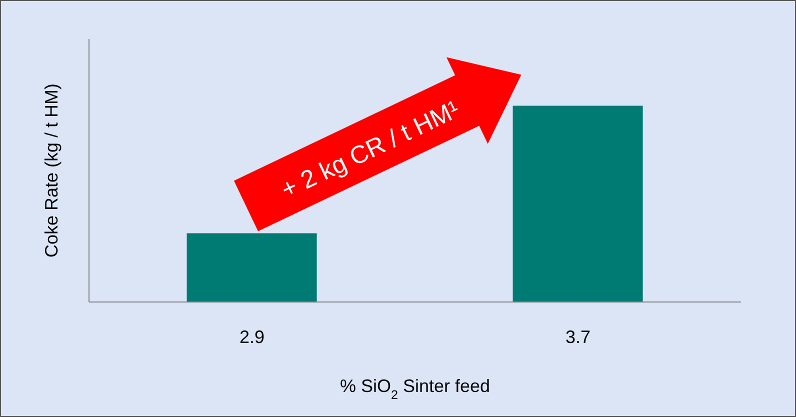 The width and height of the screenshot is (796, 417). I want to click on x-tick-label: 3.7, so click(578, 336).